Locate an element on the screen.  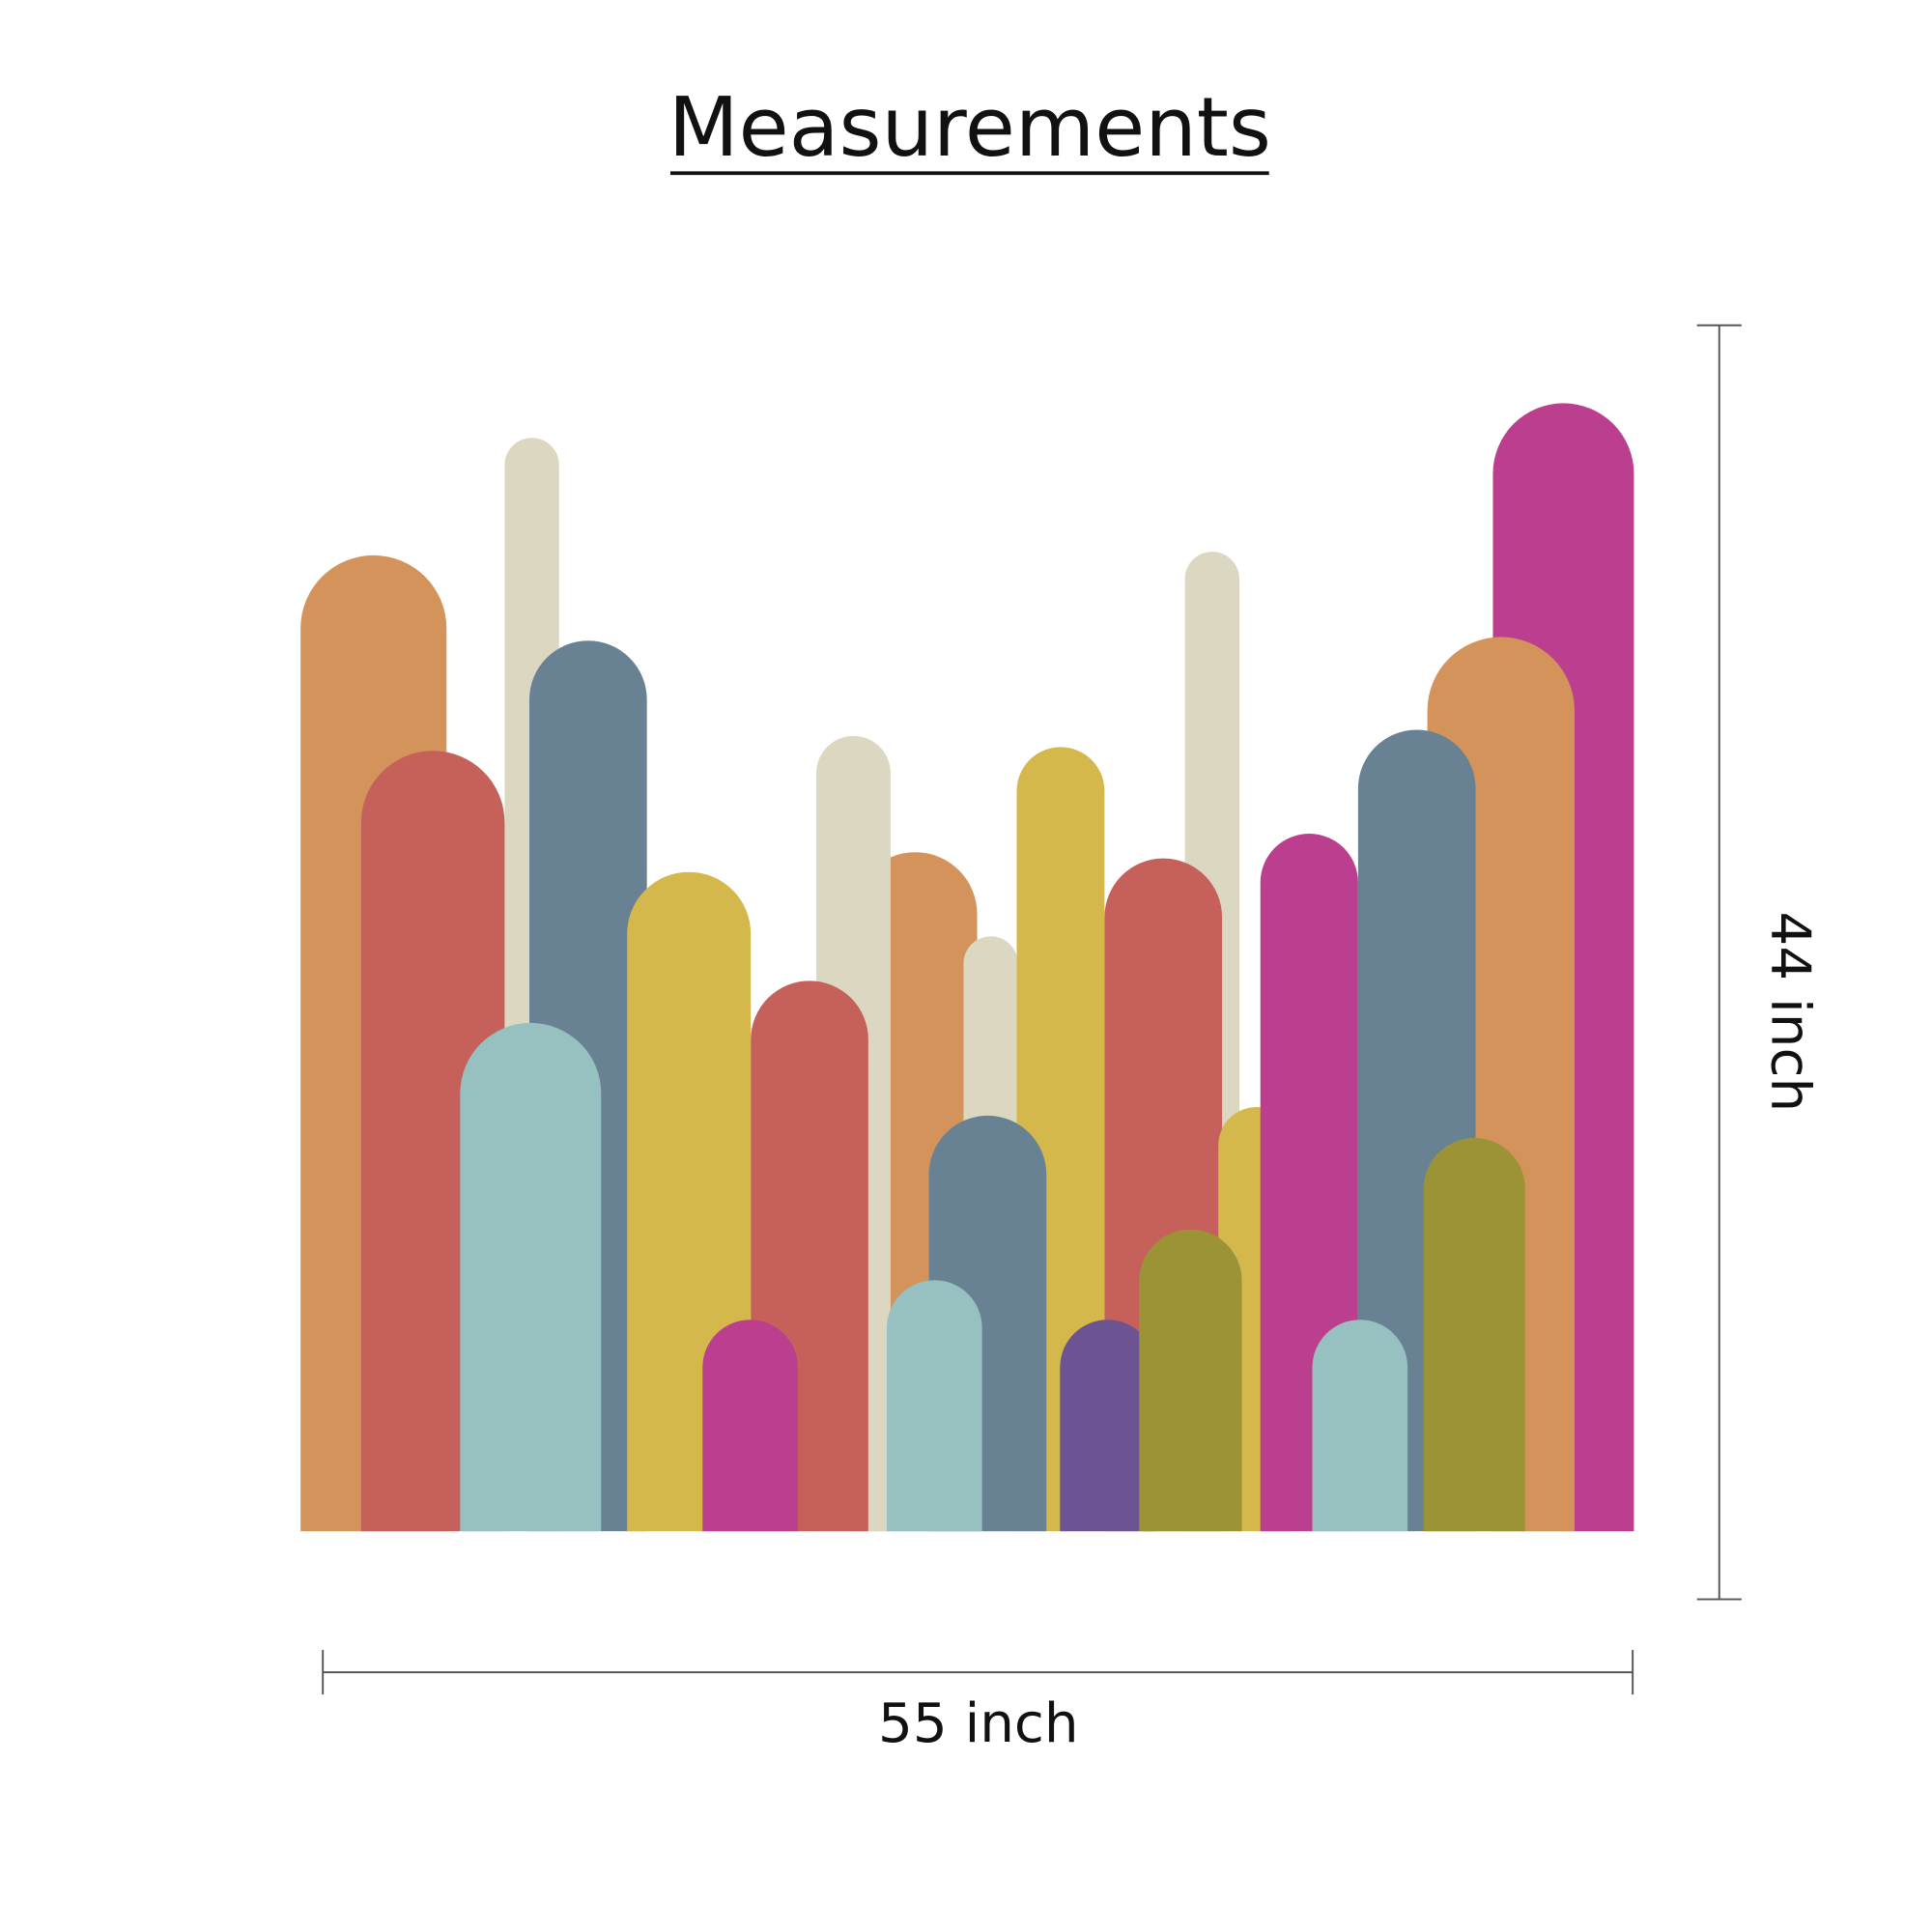
width-label: 55 inch is located at coordinates (978, 1723).